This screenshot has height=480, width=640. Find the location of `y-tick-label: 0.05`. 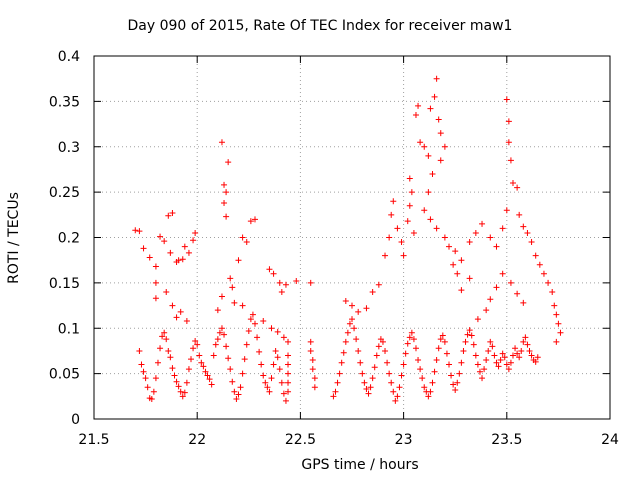

y-tick-label: 0.05 is located at coordinates (64, 375).